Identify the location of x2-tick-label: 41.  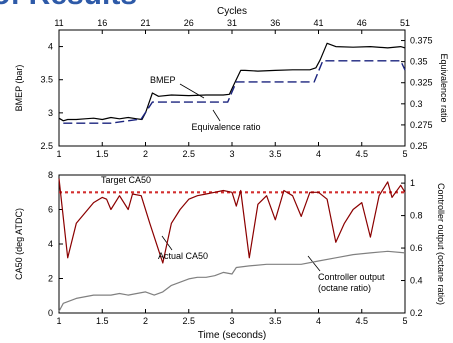
(318, 23).